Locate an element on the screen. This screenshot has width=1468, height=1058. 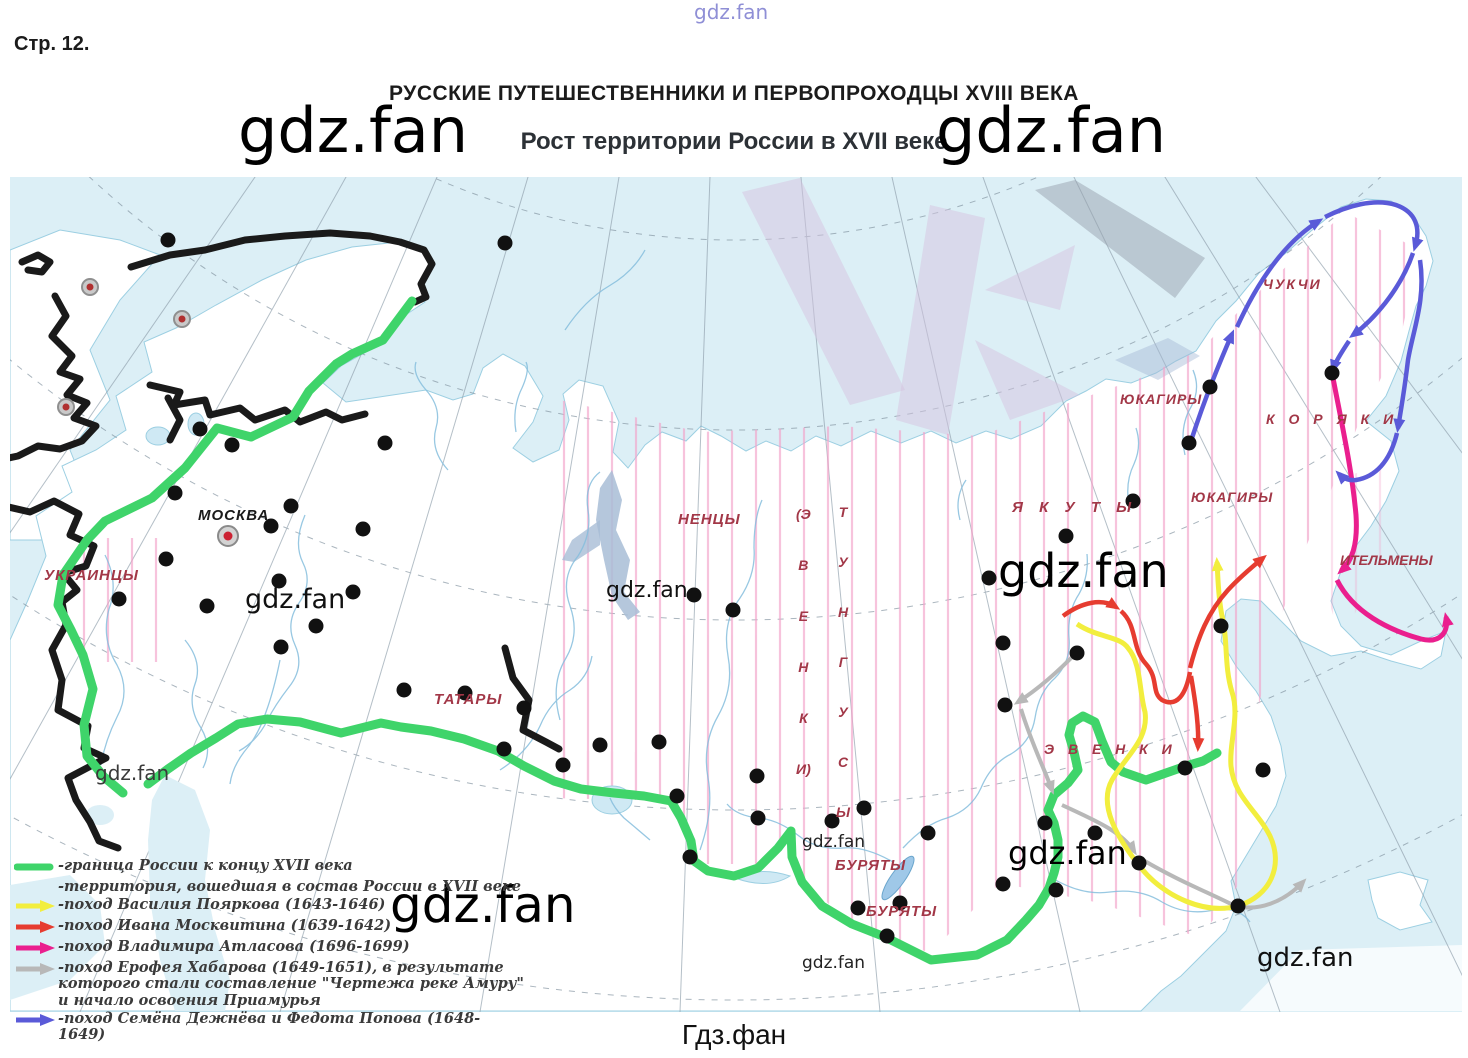
route-moskvitin is located at coordinates (1164, 653).